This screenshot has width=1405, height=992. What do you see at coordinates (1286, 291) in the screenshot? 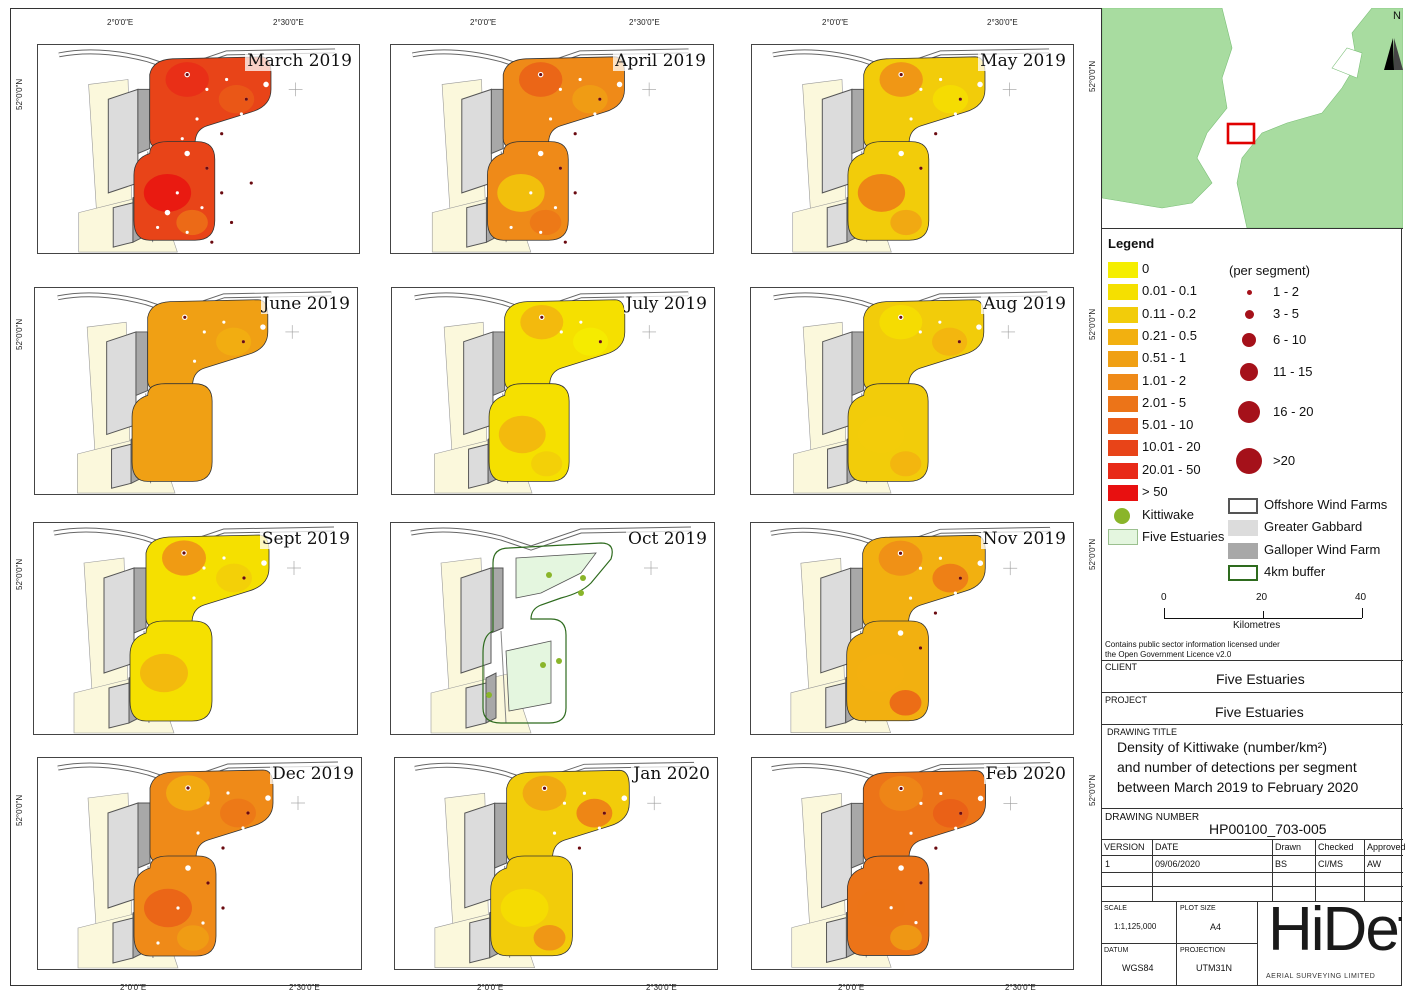
I see `detection-size-label: 1 - 2` at bounding box center [1286, 291].